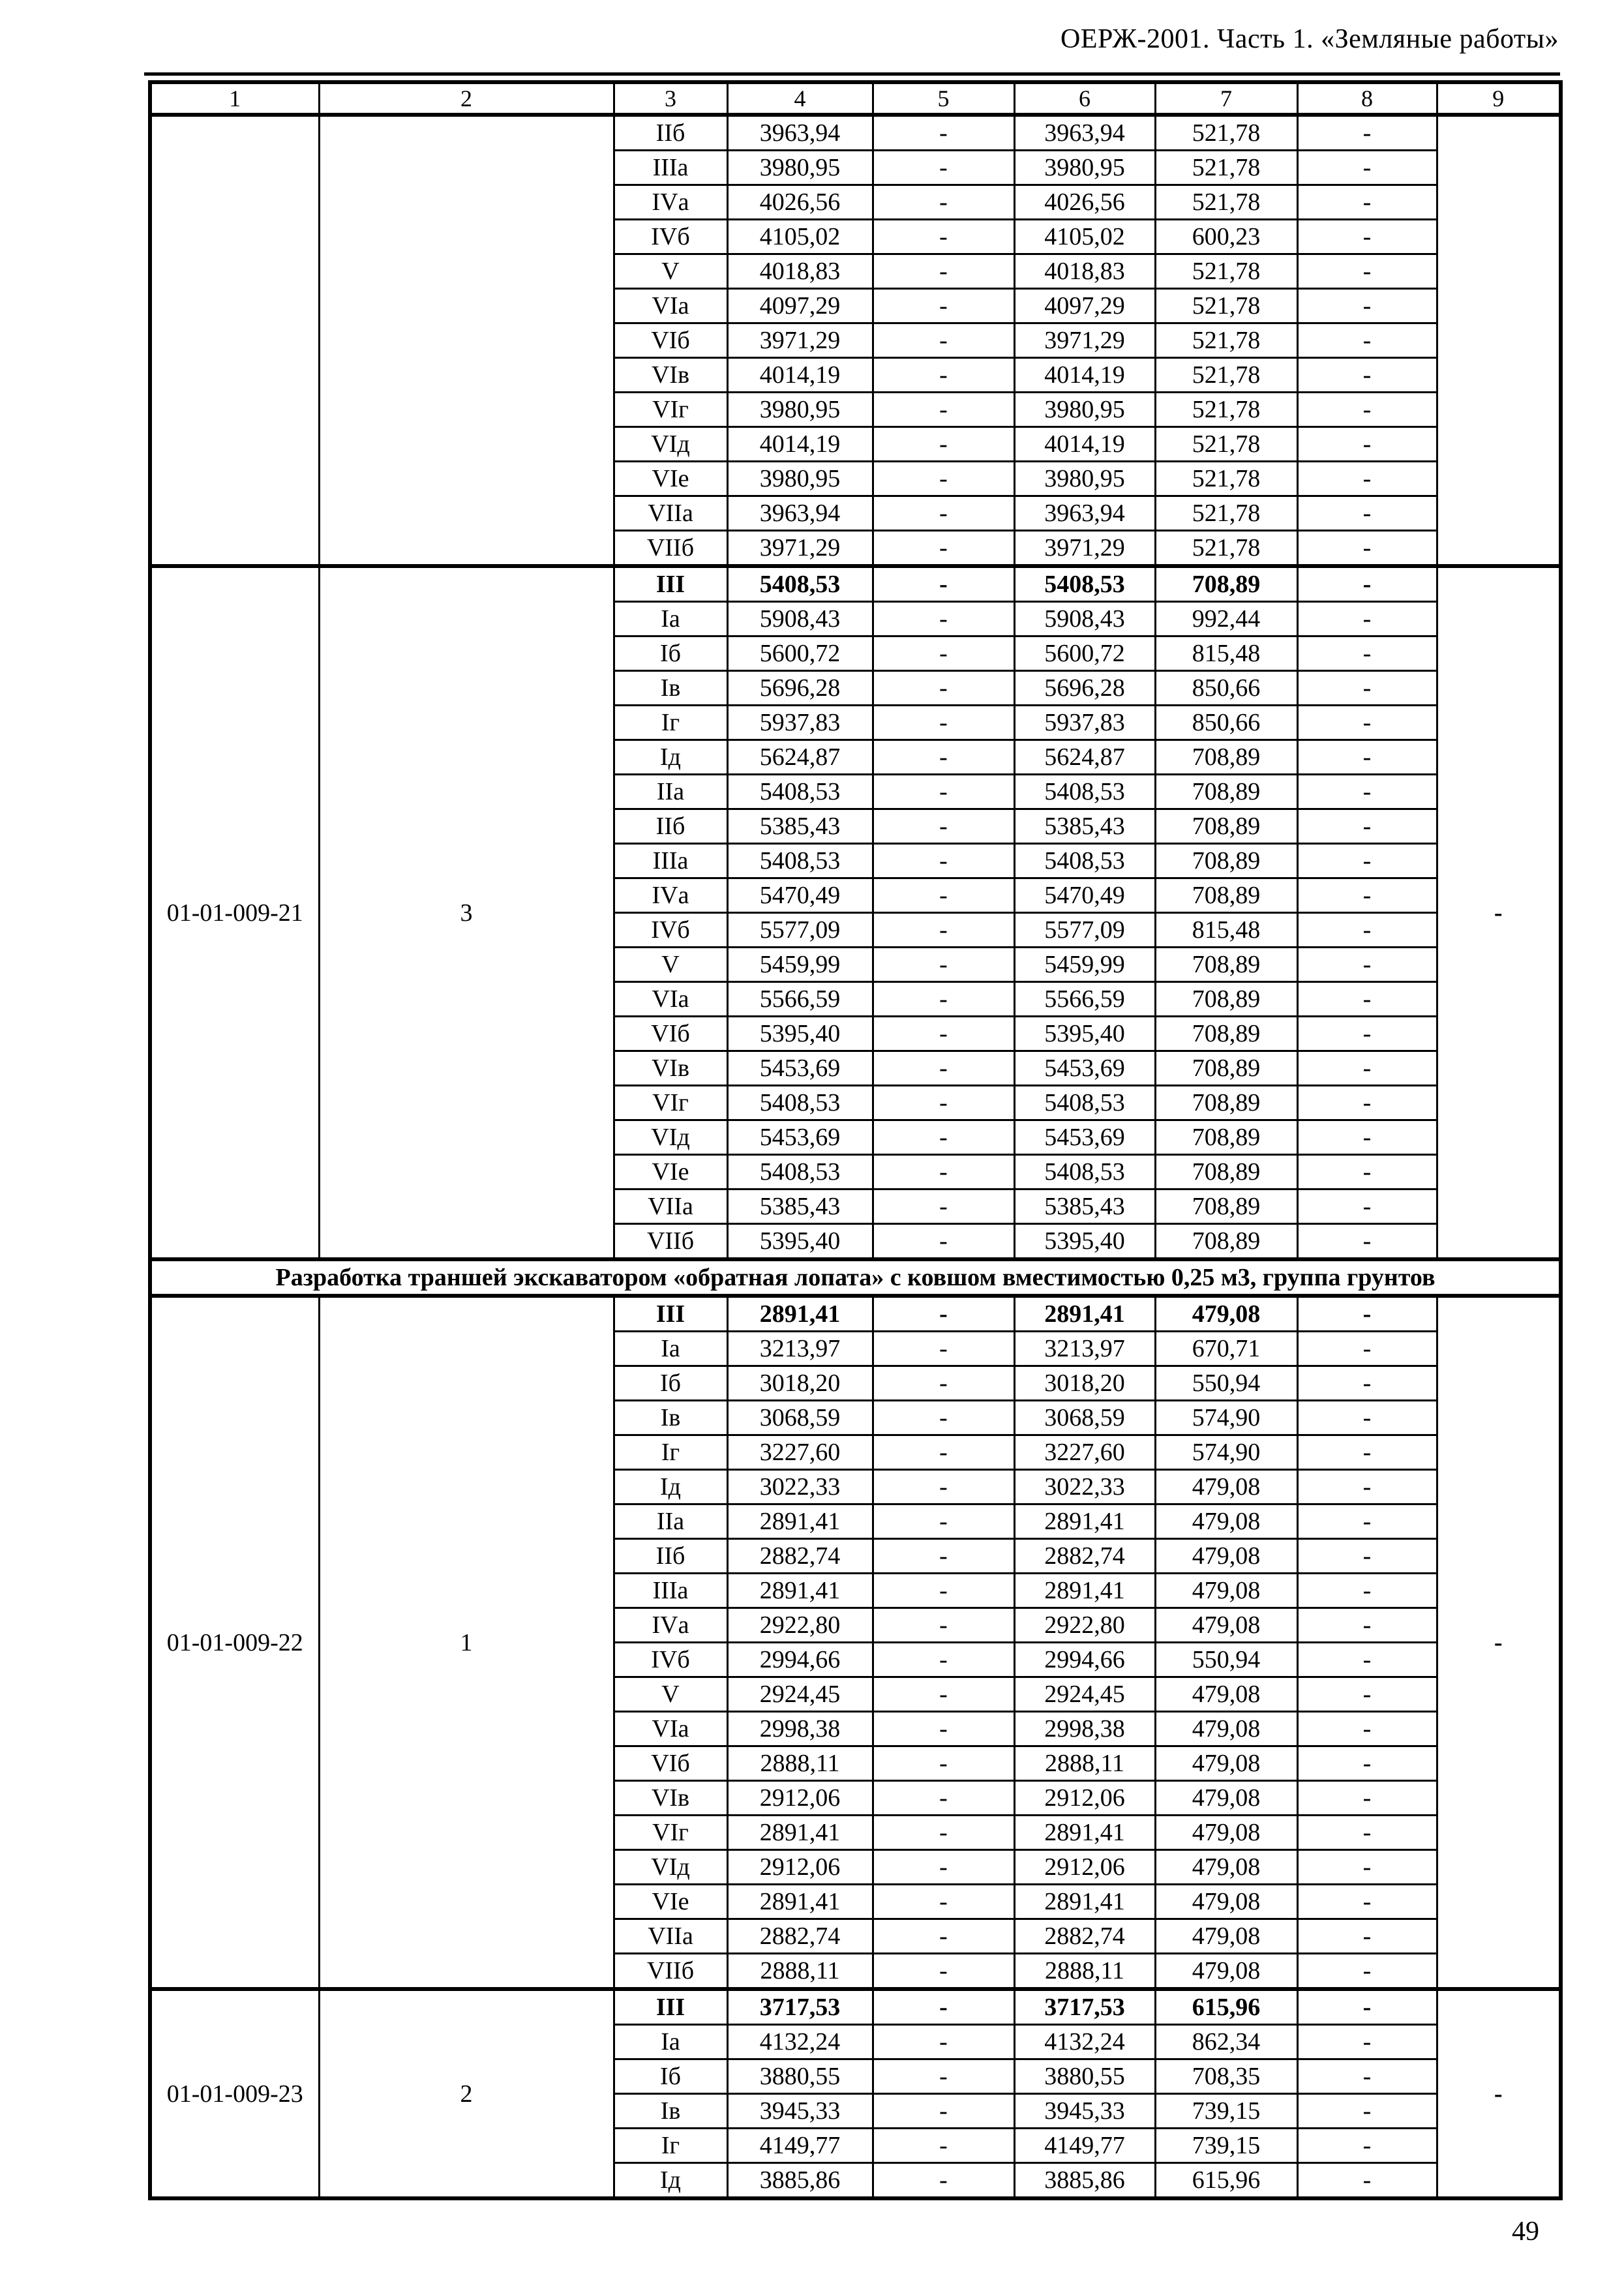 The height and width of the screenshot is (2289, 1624). I want to click on rate-code-cell, so click(234, 340).